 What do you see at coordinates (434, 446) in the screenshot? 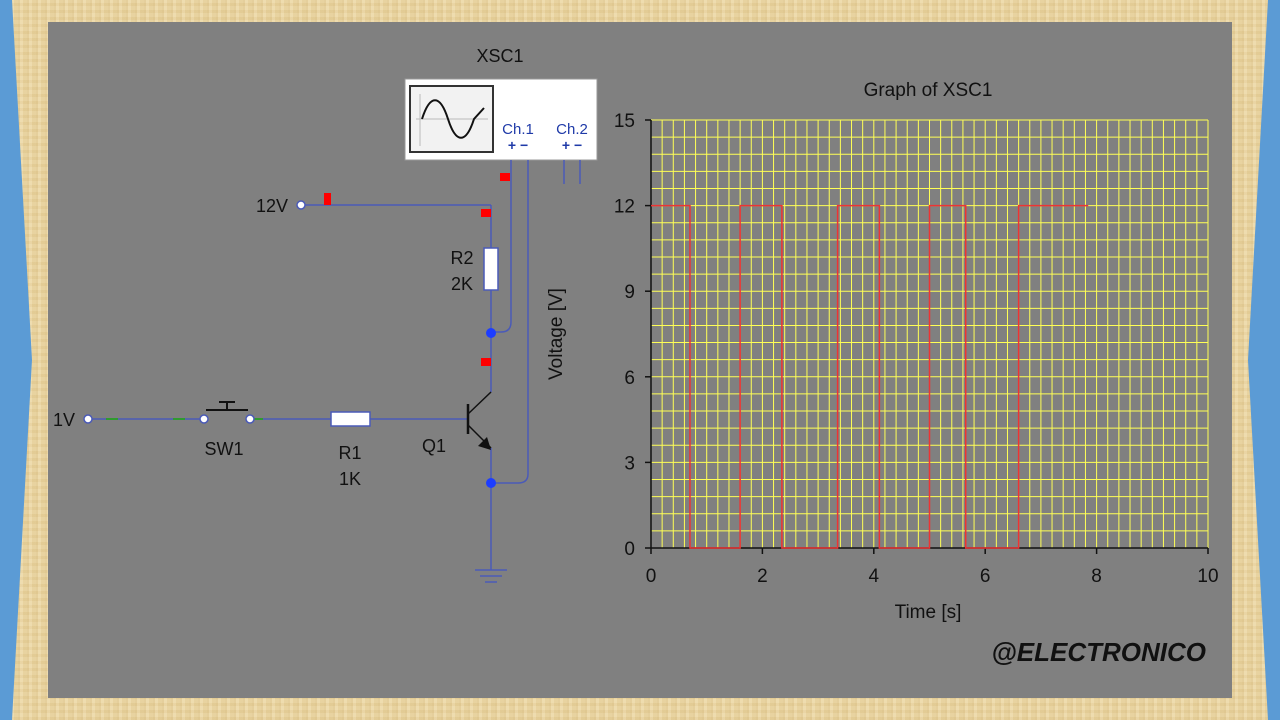
I see `transistor-name: Q1` at bounding box center [434, 446].